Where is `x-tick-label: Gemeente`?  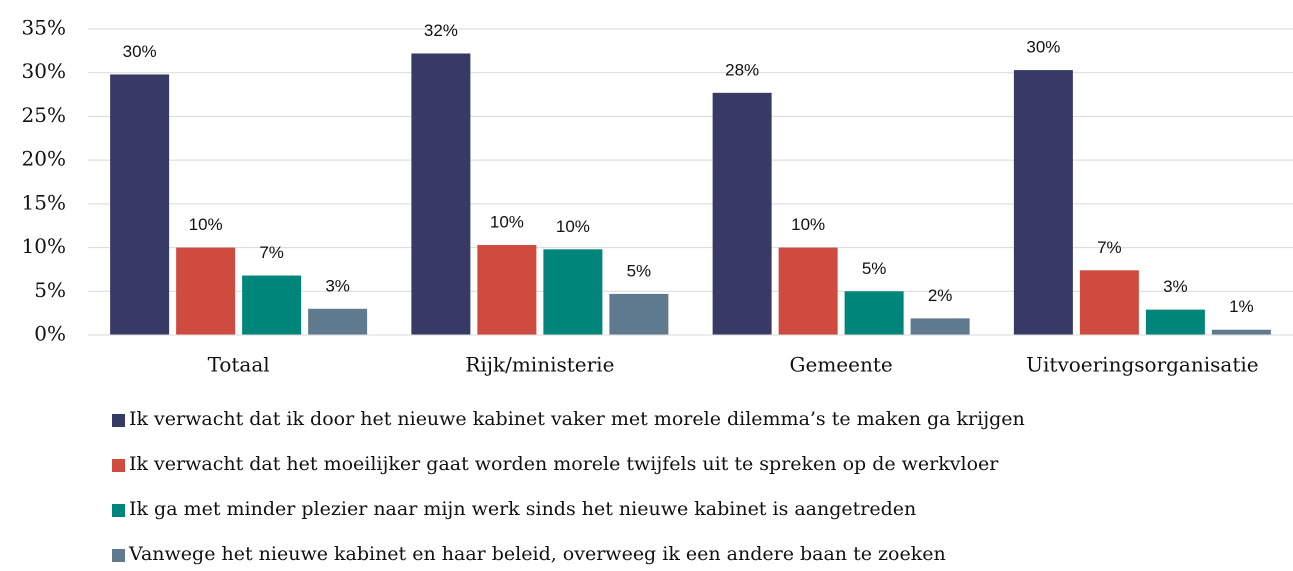
x-tick-label: Gemeente is located at coordinates (841, 365).